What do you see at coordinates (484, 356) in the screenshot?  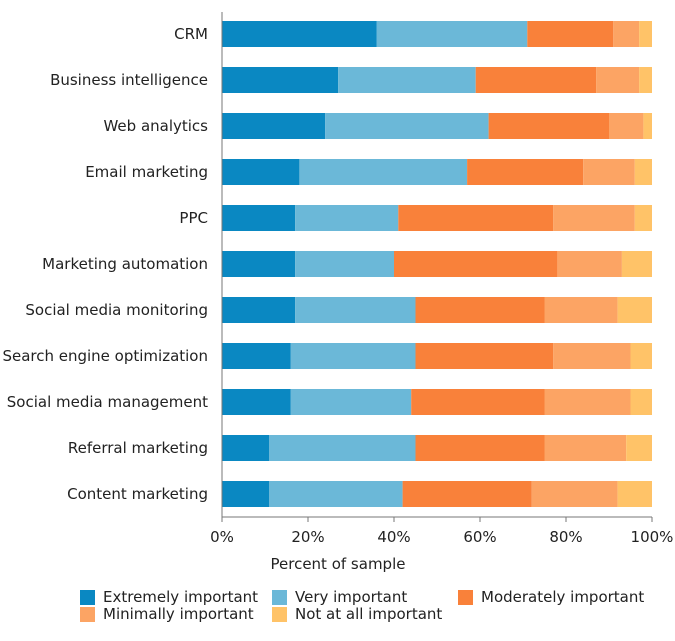 I see `bar-search-engine-optimization-moderately-important` at bounding box center [484, 356].